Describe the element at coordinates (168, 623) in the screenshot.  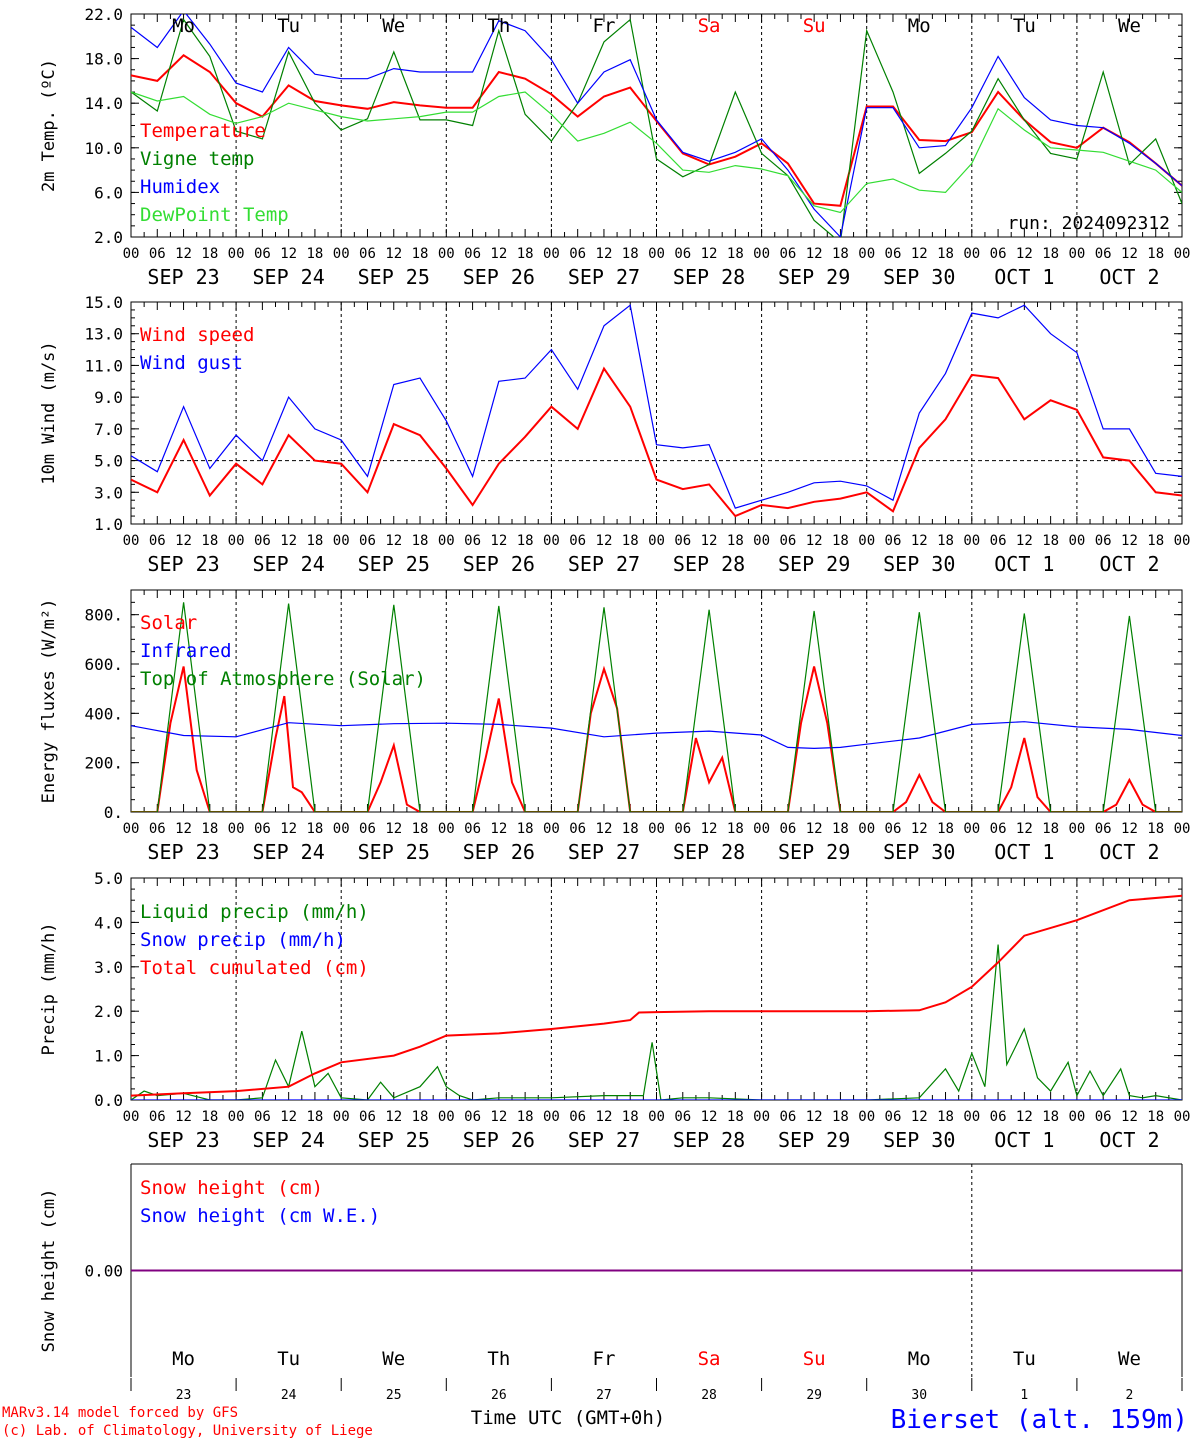
I see `legend-entry: Solar` at that location.